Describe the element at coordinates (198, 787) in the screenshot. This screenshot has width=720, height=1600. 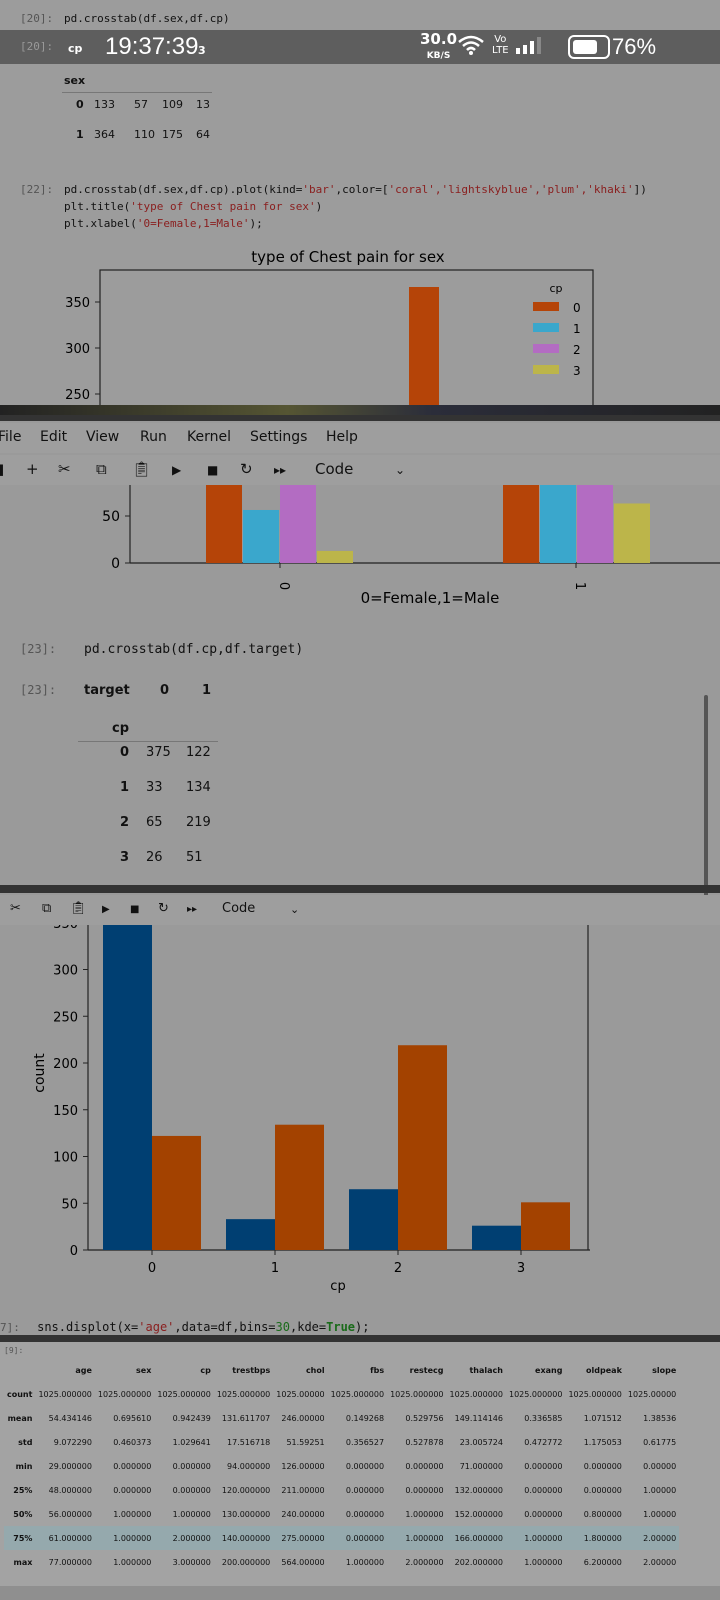
I see `table-cell: 134` at that location.